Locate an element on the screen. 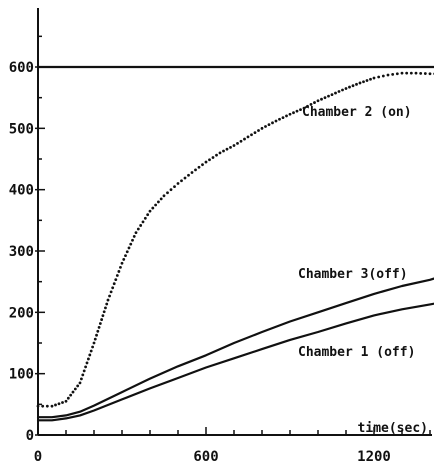 Image resolution: width=434 pixels, height=468 pixels. y-tick-label: 600 is located at coordinates (21, 68).